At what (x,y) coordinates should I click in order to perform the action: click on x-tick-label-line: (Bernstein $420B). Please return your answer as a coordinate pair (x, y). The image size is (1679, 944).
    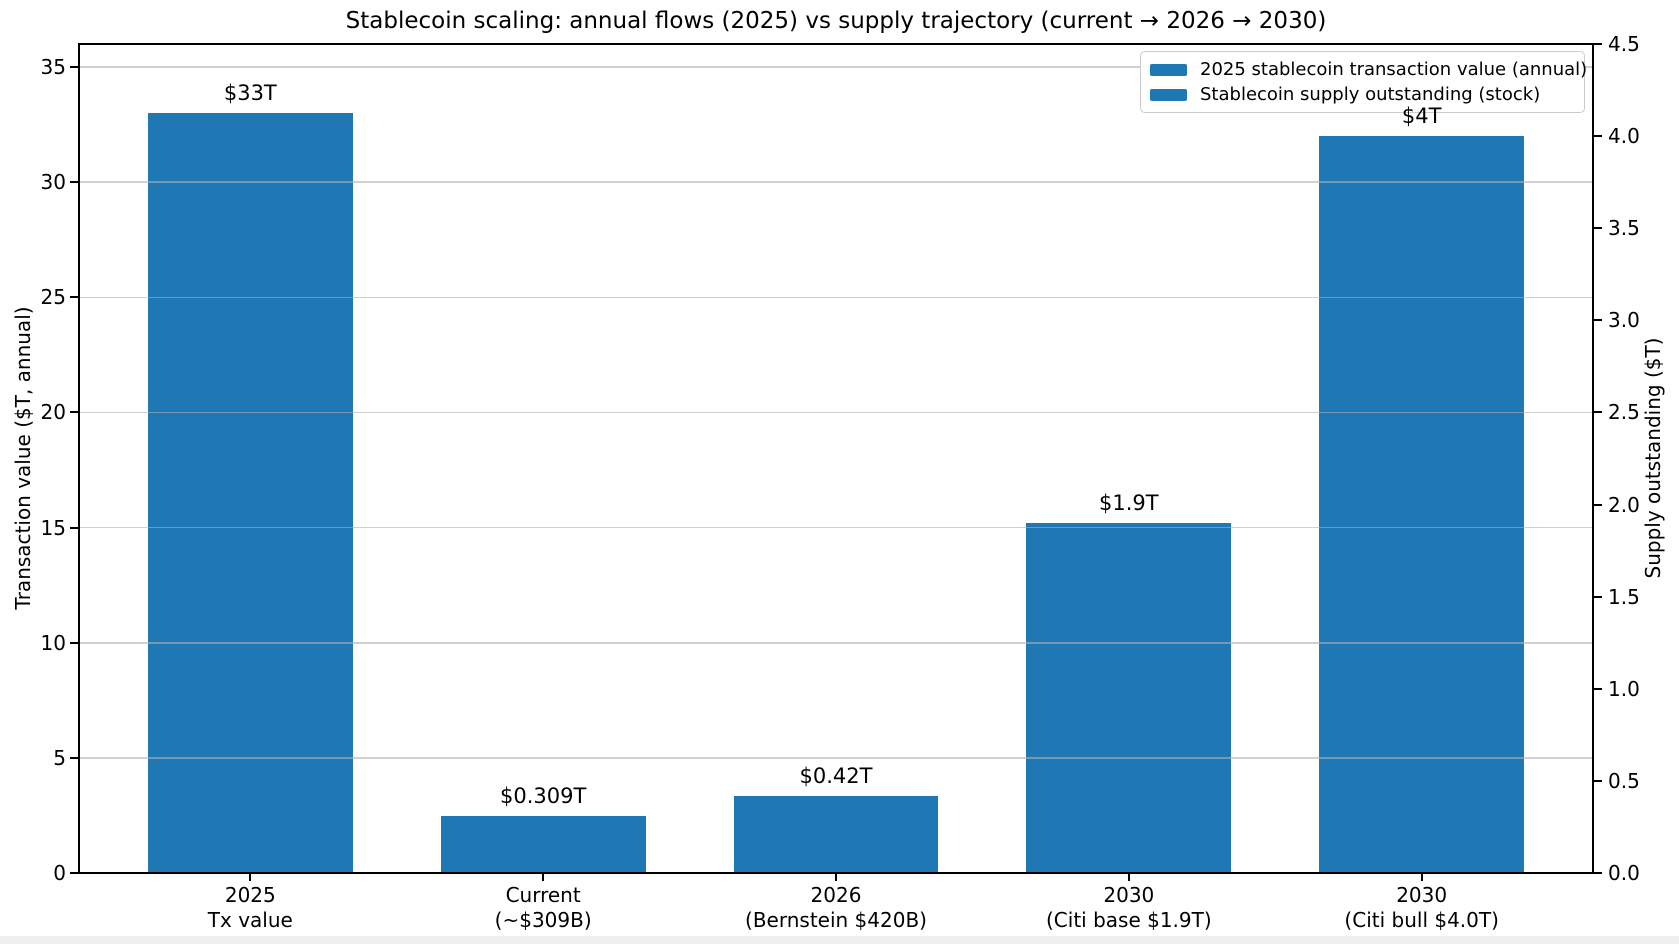
    Looking at the image, I should click on (836, 920).